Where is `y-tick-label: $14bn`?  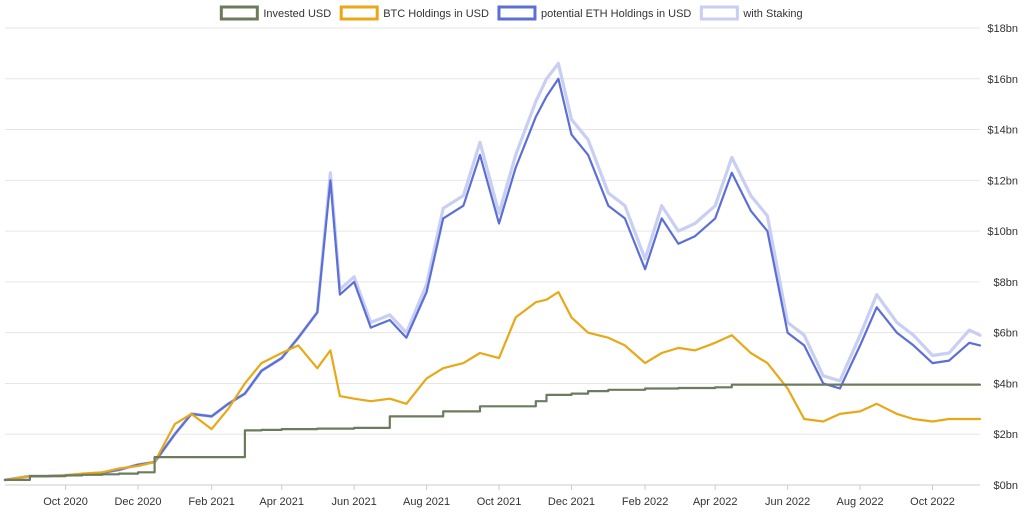 y-tick-label: $14bn is located at coordinates (1002, 131).